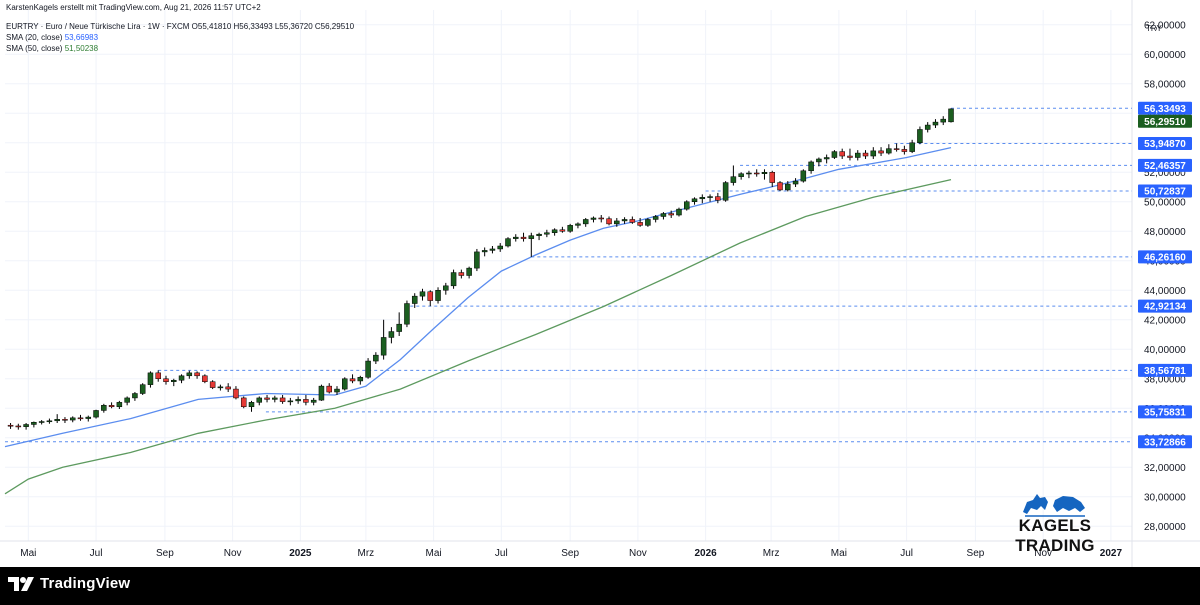 The width and height of the screenshot is (1200, 605). I want to click on time-tick-label: Nov, so click(638, 553).